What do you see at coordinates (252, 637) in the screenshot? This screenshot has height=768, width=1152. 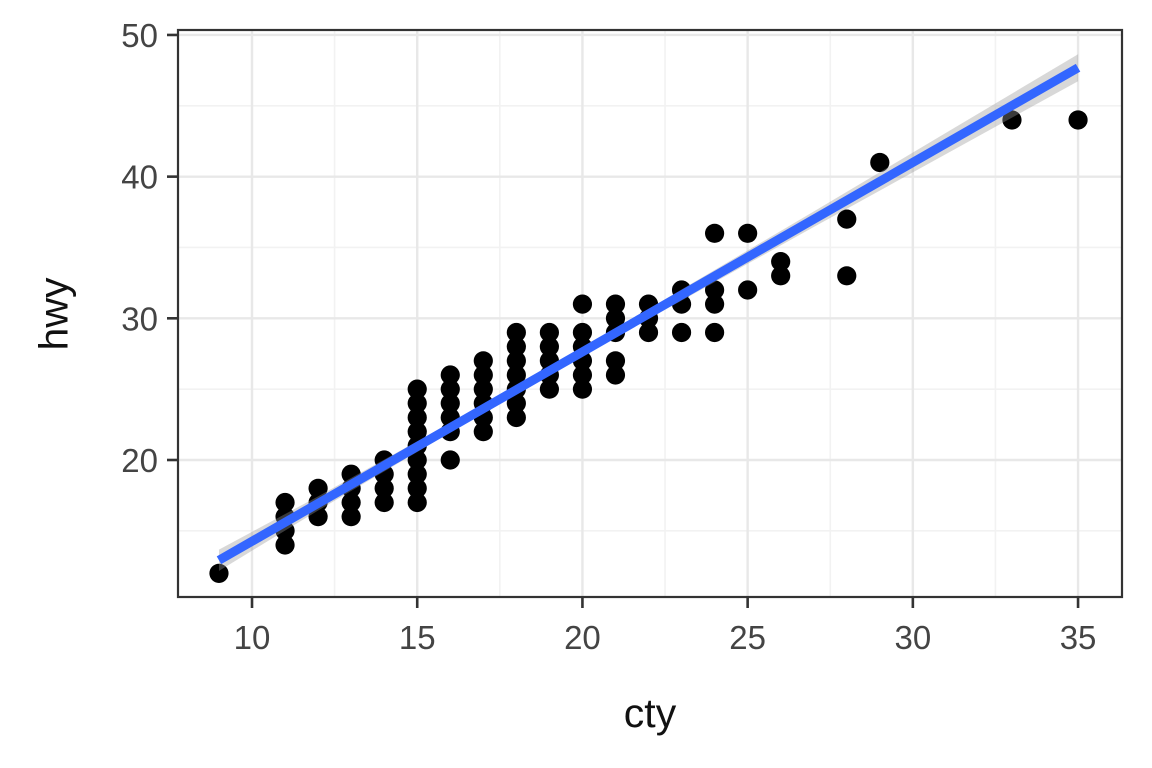 I see `x-tick-label: 10` at bounding box center [252, 637].